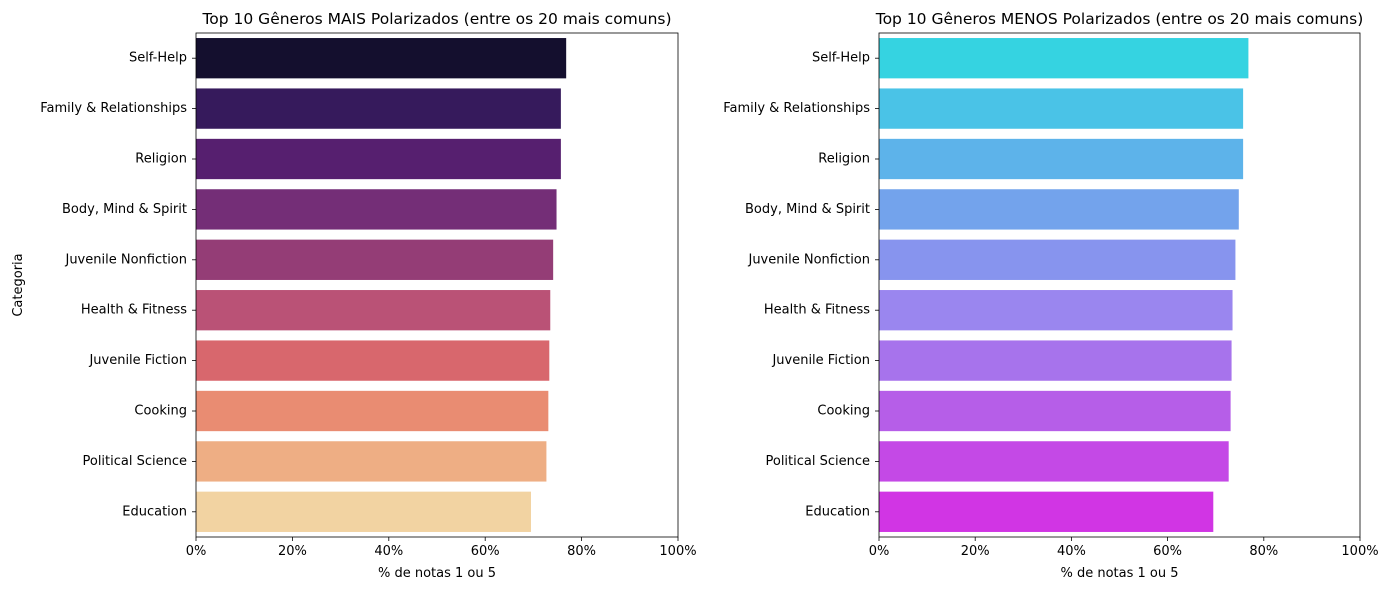 The image size is (1390, 590). I want to click on y-axis-label: Categoria, so click(18, 284).